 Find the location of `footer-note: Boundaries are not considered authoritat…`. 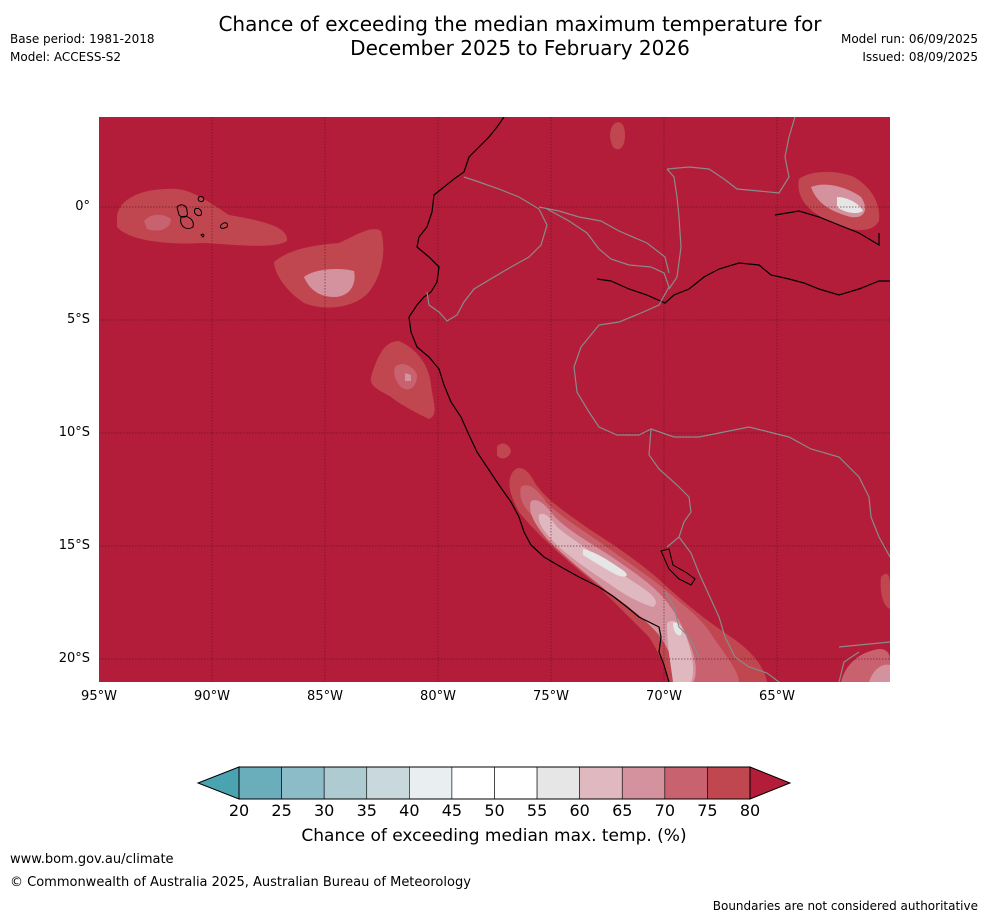

footer-note: Boundaries are not considered authoritat… is located at coordinates (845, 906).